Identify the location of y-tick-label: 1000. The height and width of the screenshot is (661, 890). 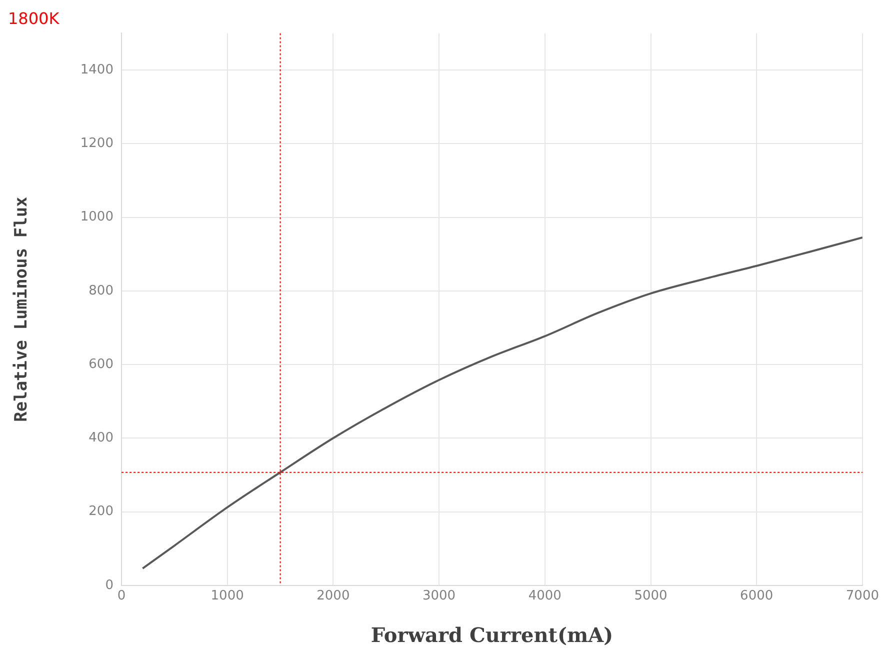
(97, 217).